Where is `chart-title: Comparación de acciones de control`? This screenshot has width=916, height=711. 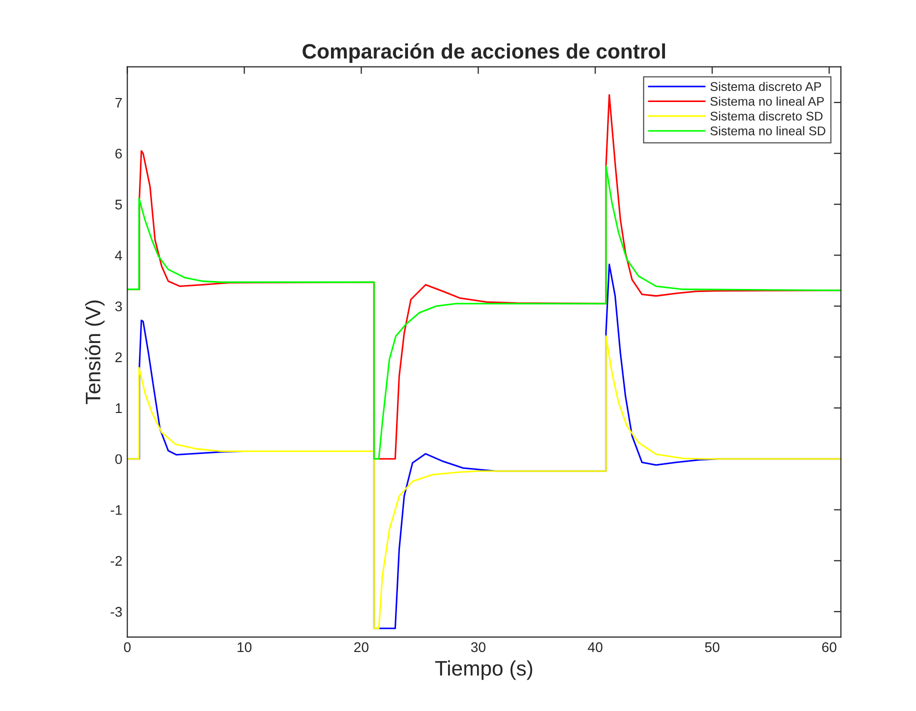 chart-title: Comparación de acciones de control is located at coordinates (483, 53).